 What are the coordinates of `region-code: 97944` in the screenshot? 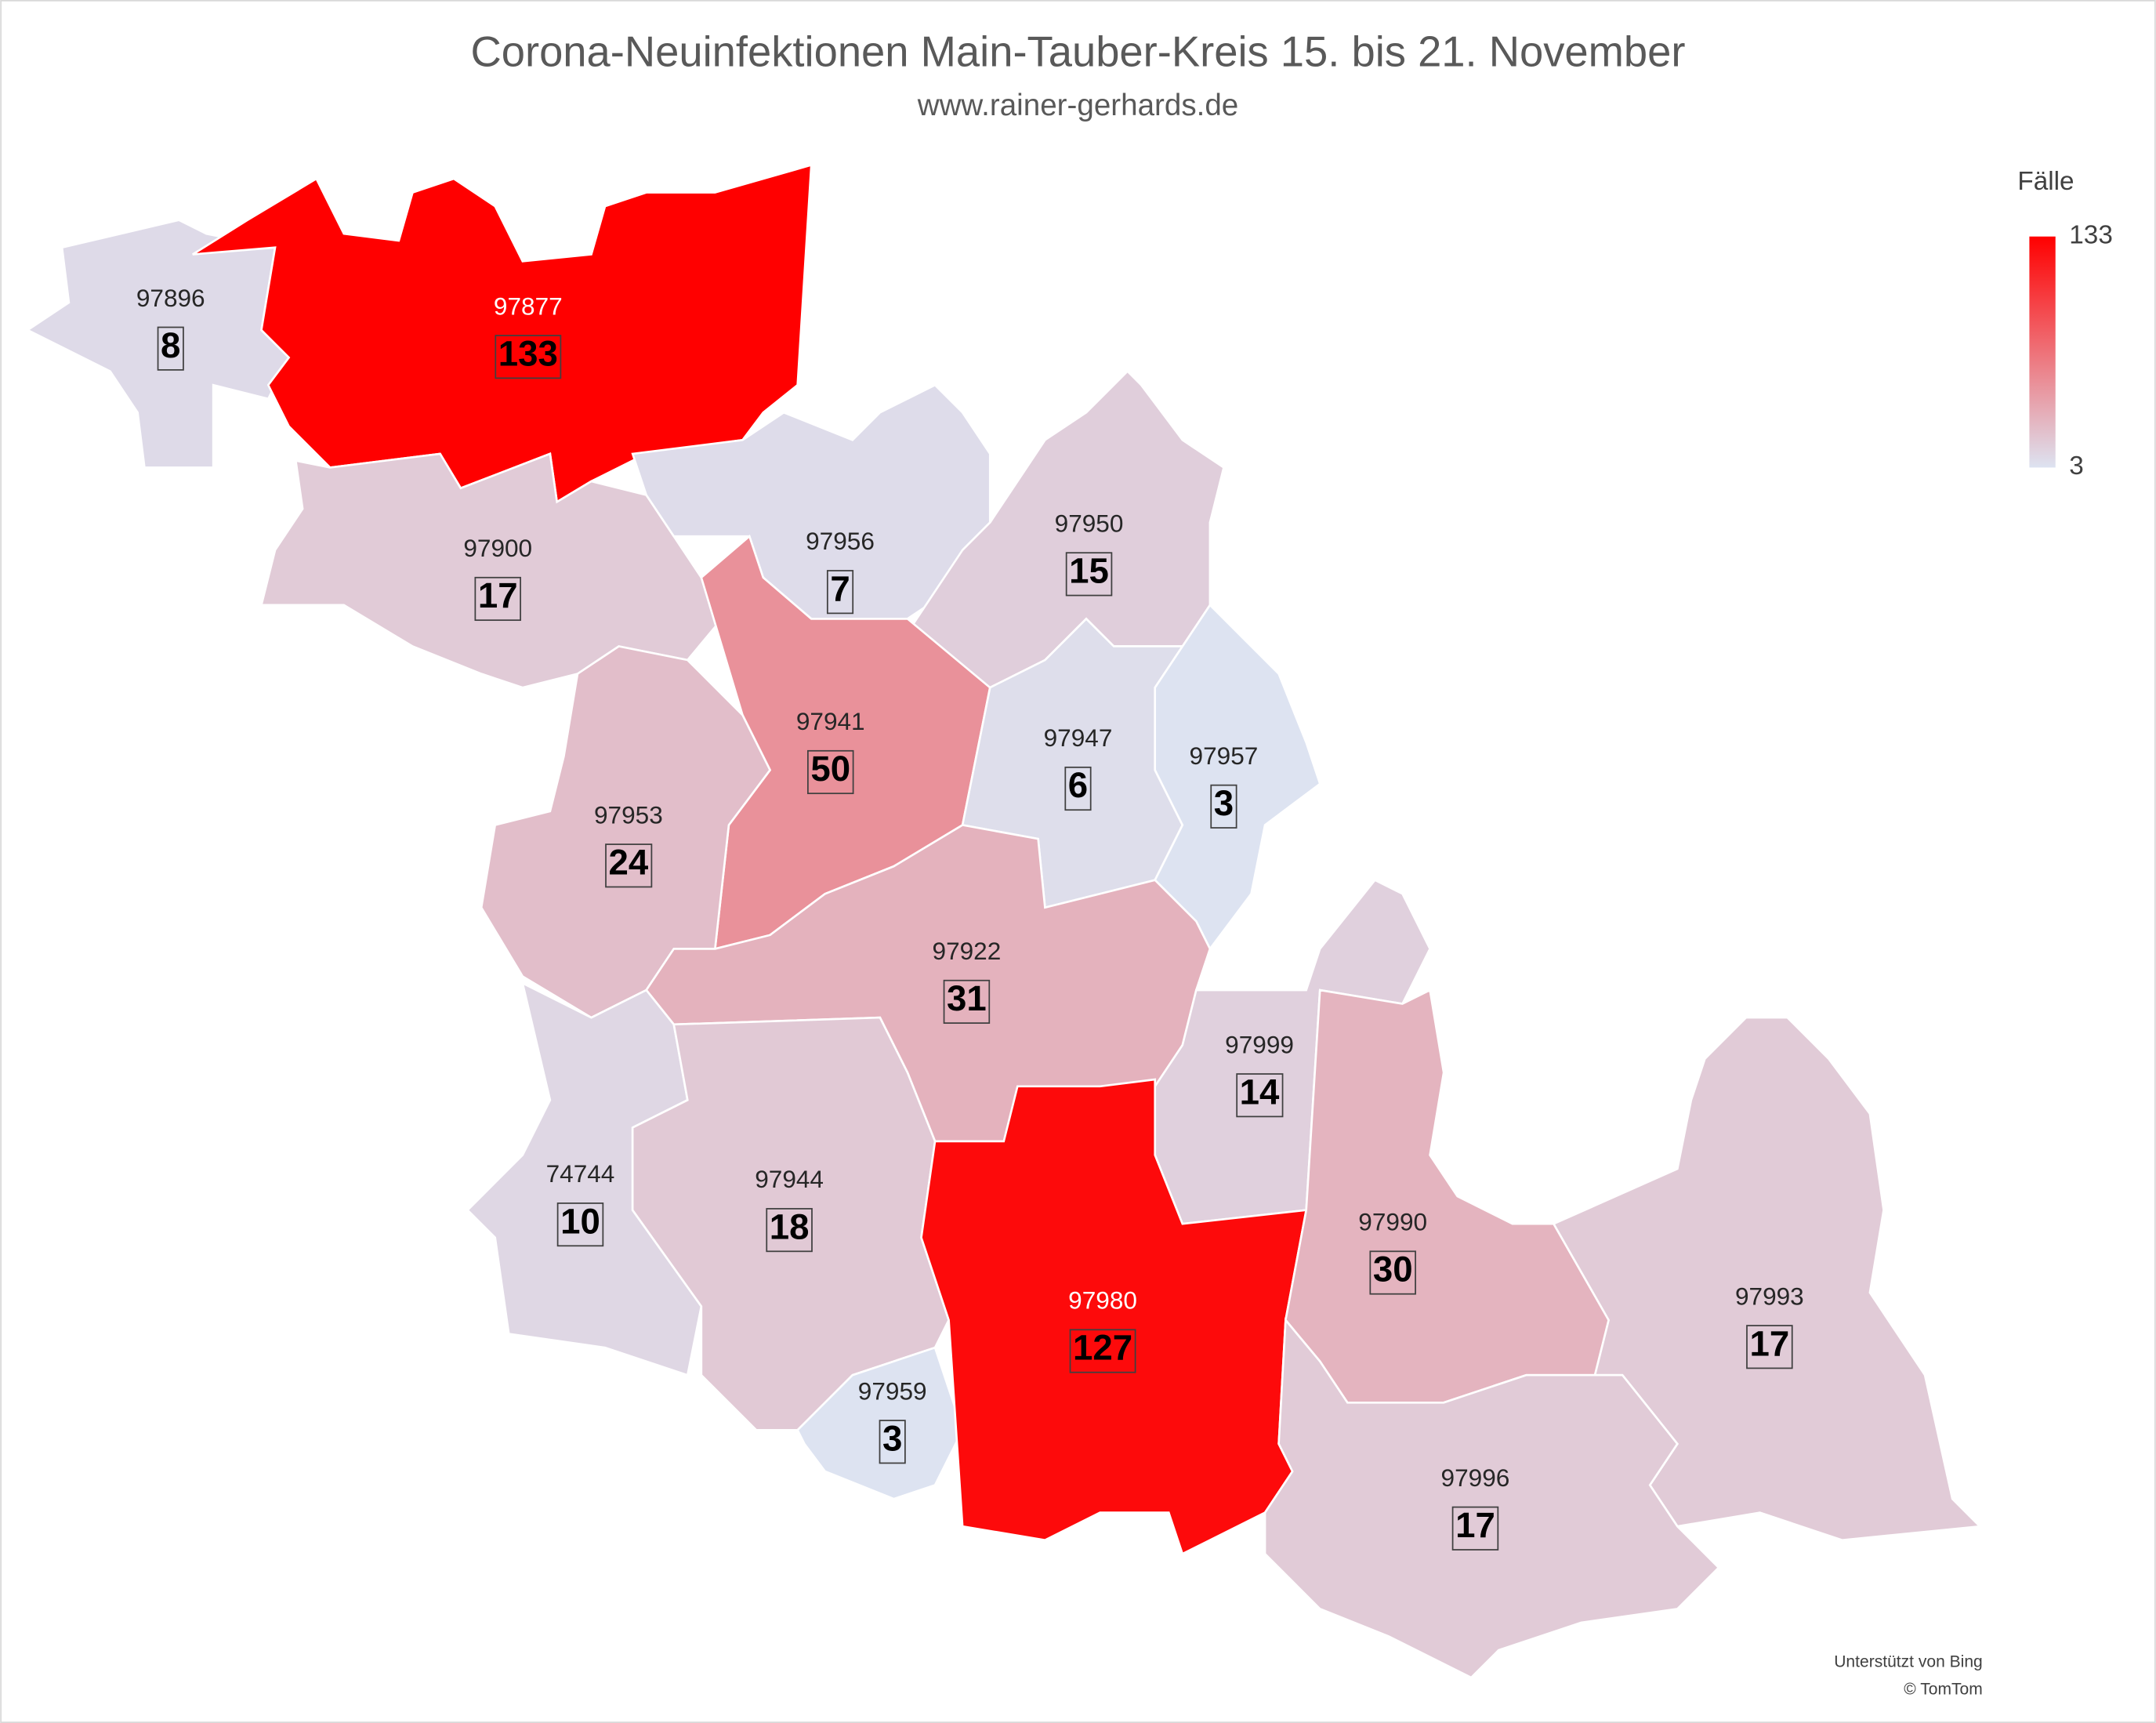 It's located at (789, 1179).